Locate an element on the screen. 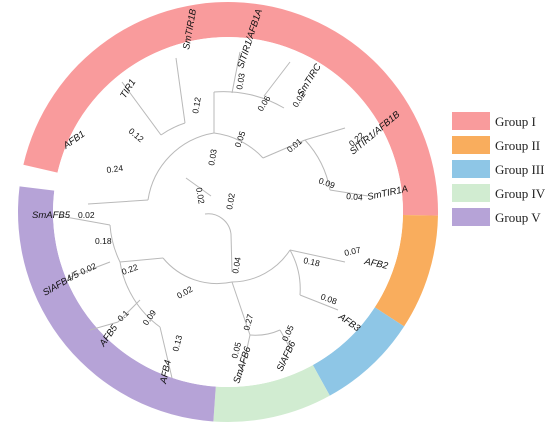 The image size is (550, 439). group-3-band is located at coordinates (358, 351).